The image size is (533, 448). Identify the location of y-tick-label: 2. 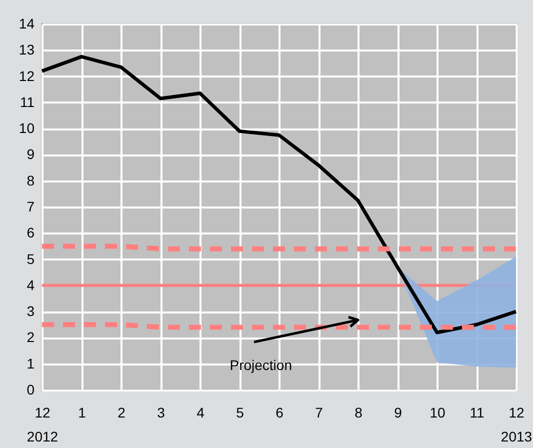
(30, 337).